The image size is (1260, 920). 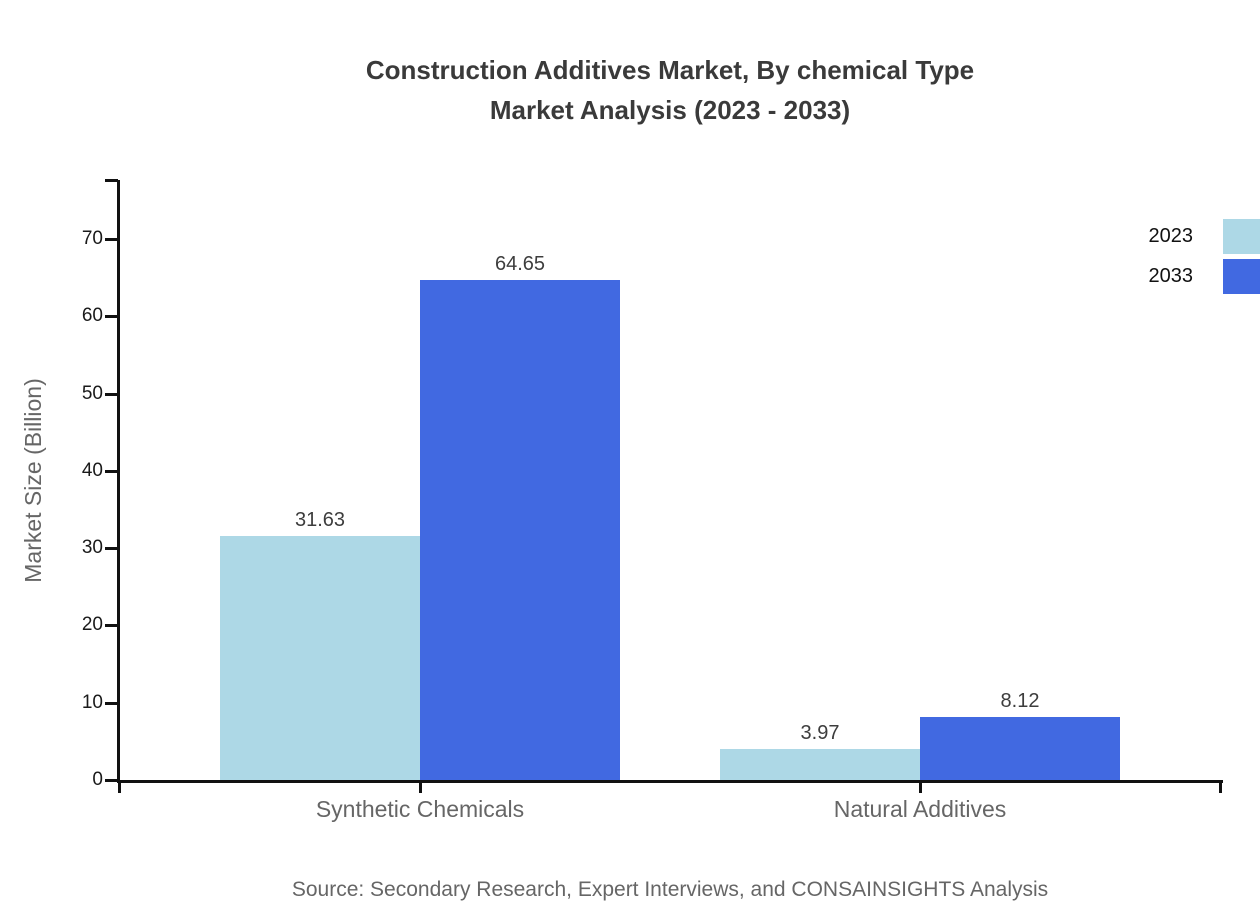 What do you see at coordinates (520, 530) in the screenshot?
I see `bar-2033-synthetic-chemicals` at bounding box center [520, 530].